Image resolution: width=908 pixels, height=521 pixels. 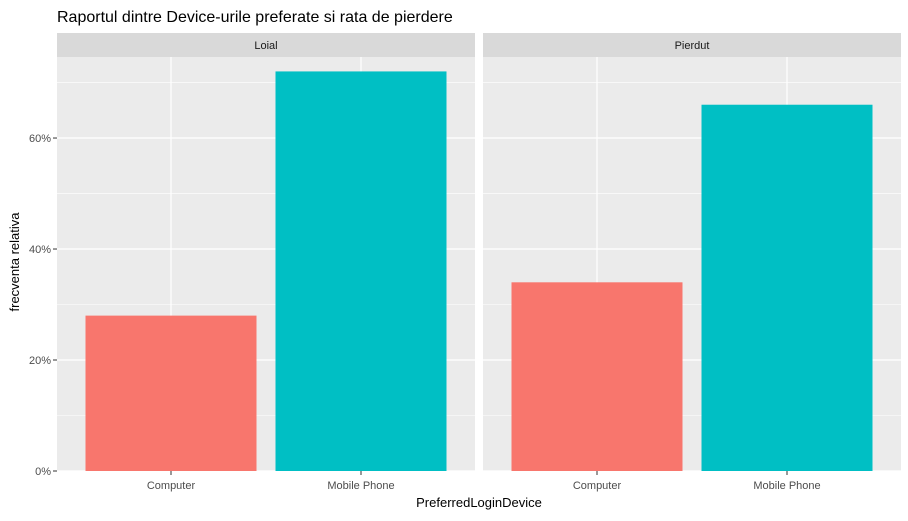 I want to click on facet-strip-label: Pierdut, so click(x=692, y=46).